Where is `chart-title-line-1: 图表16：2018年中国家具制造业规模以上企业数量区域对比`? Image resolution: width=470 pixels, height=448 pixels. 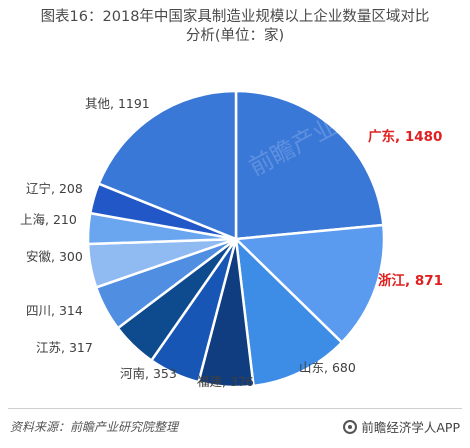 chart-title-line-1: 图表16：2018年中国家具制造业规模以上企业数量区域对比 is located at coordinates (235, 17).